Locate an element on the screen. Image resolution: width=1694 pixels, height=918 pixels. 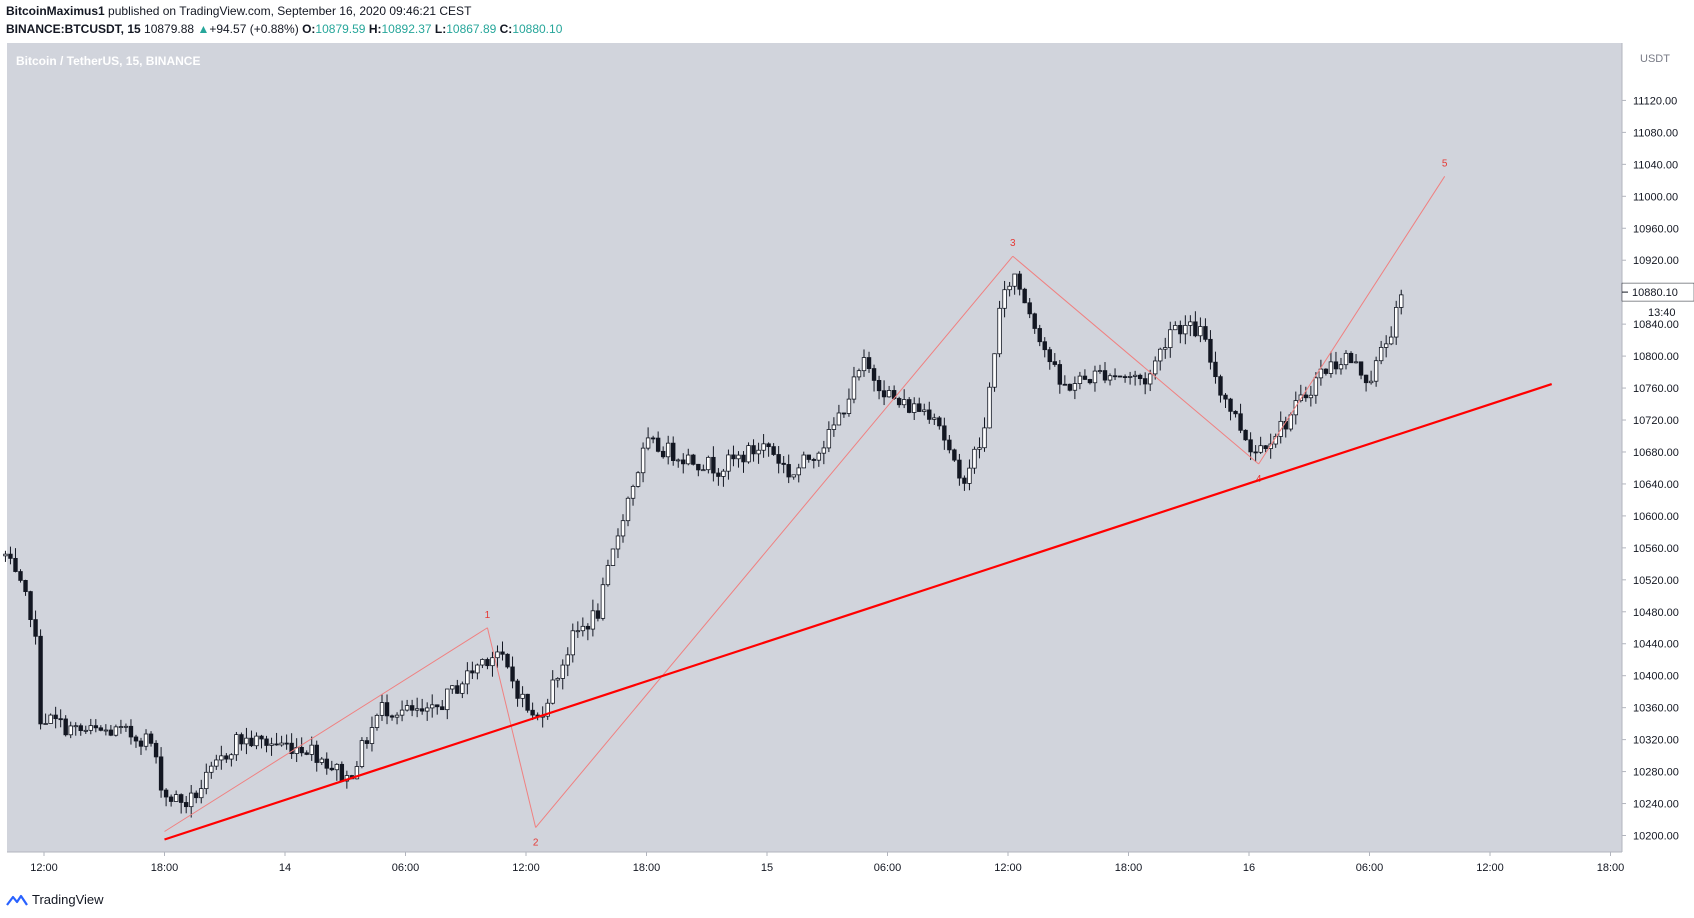
wave-label-5: 5 is located at coordinates (1445, 163).